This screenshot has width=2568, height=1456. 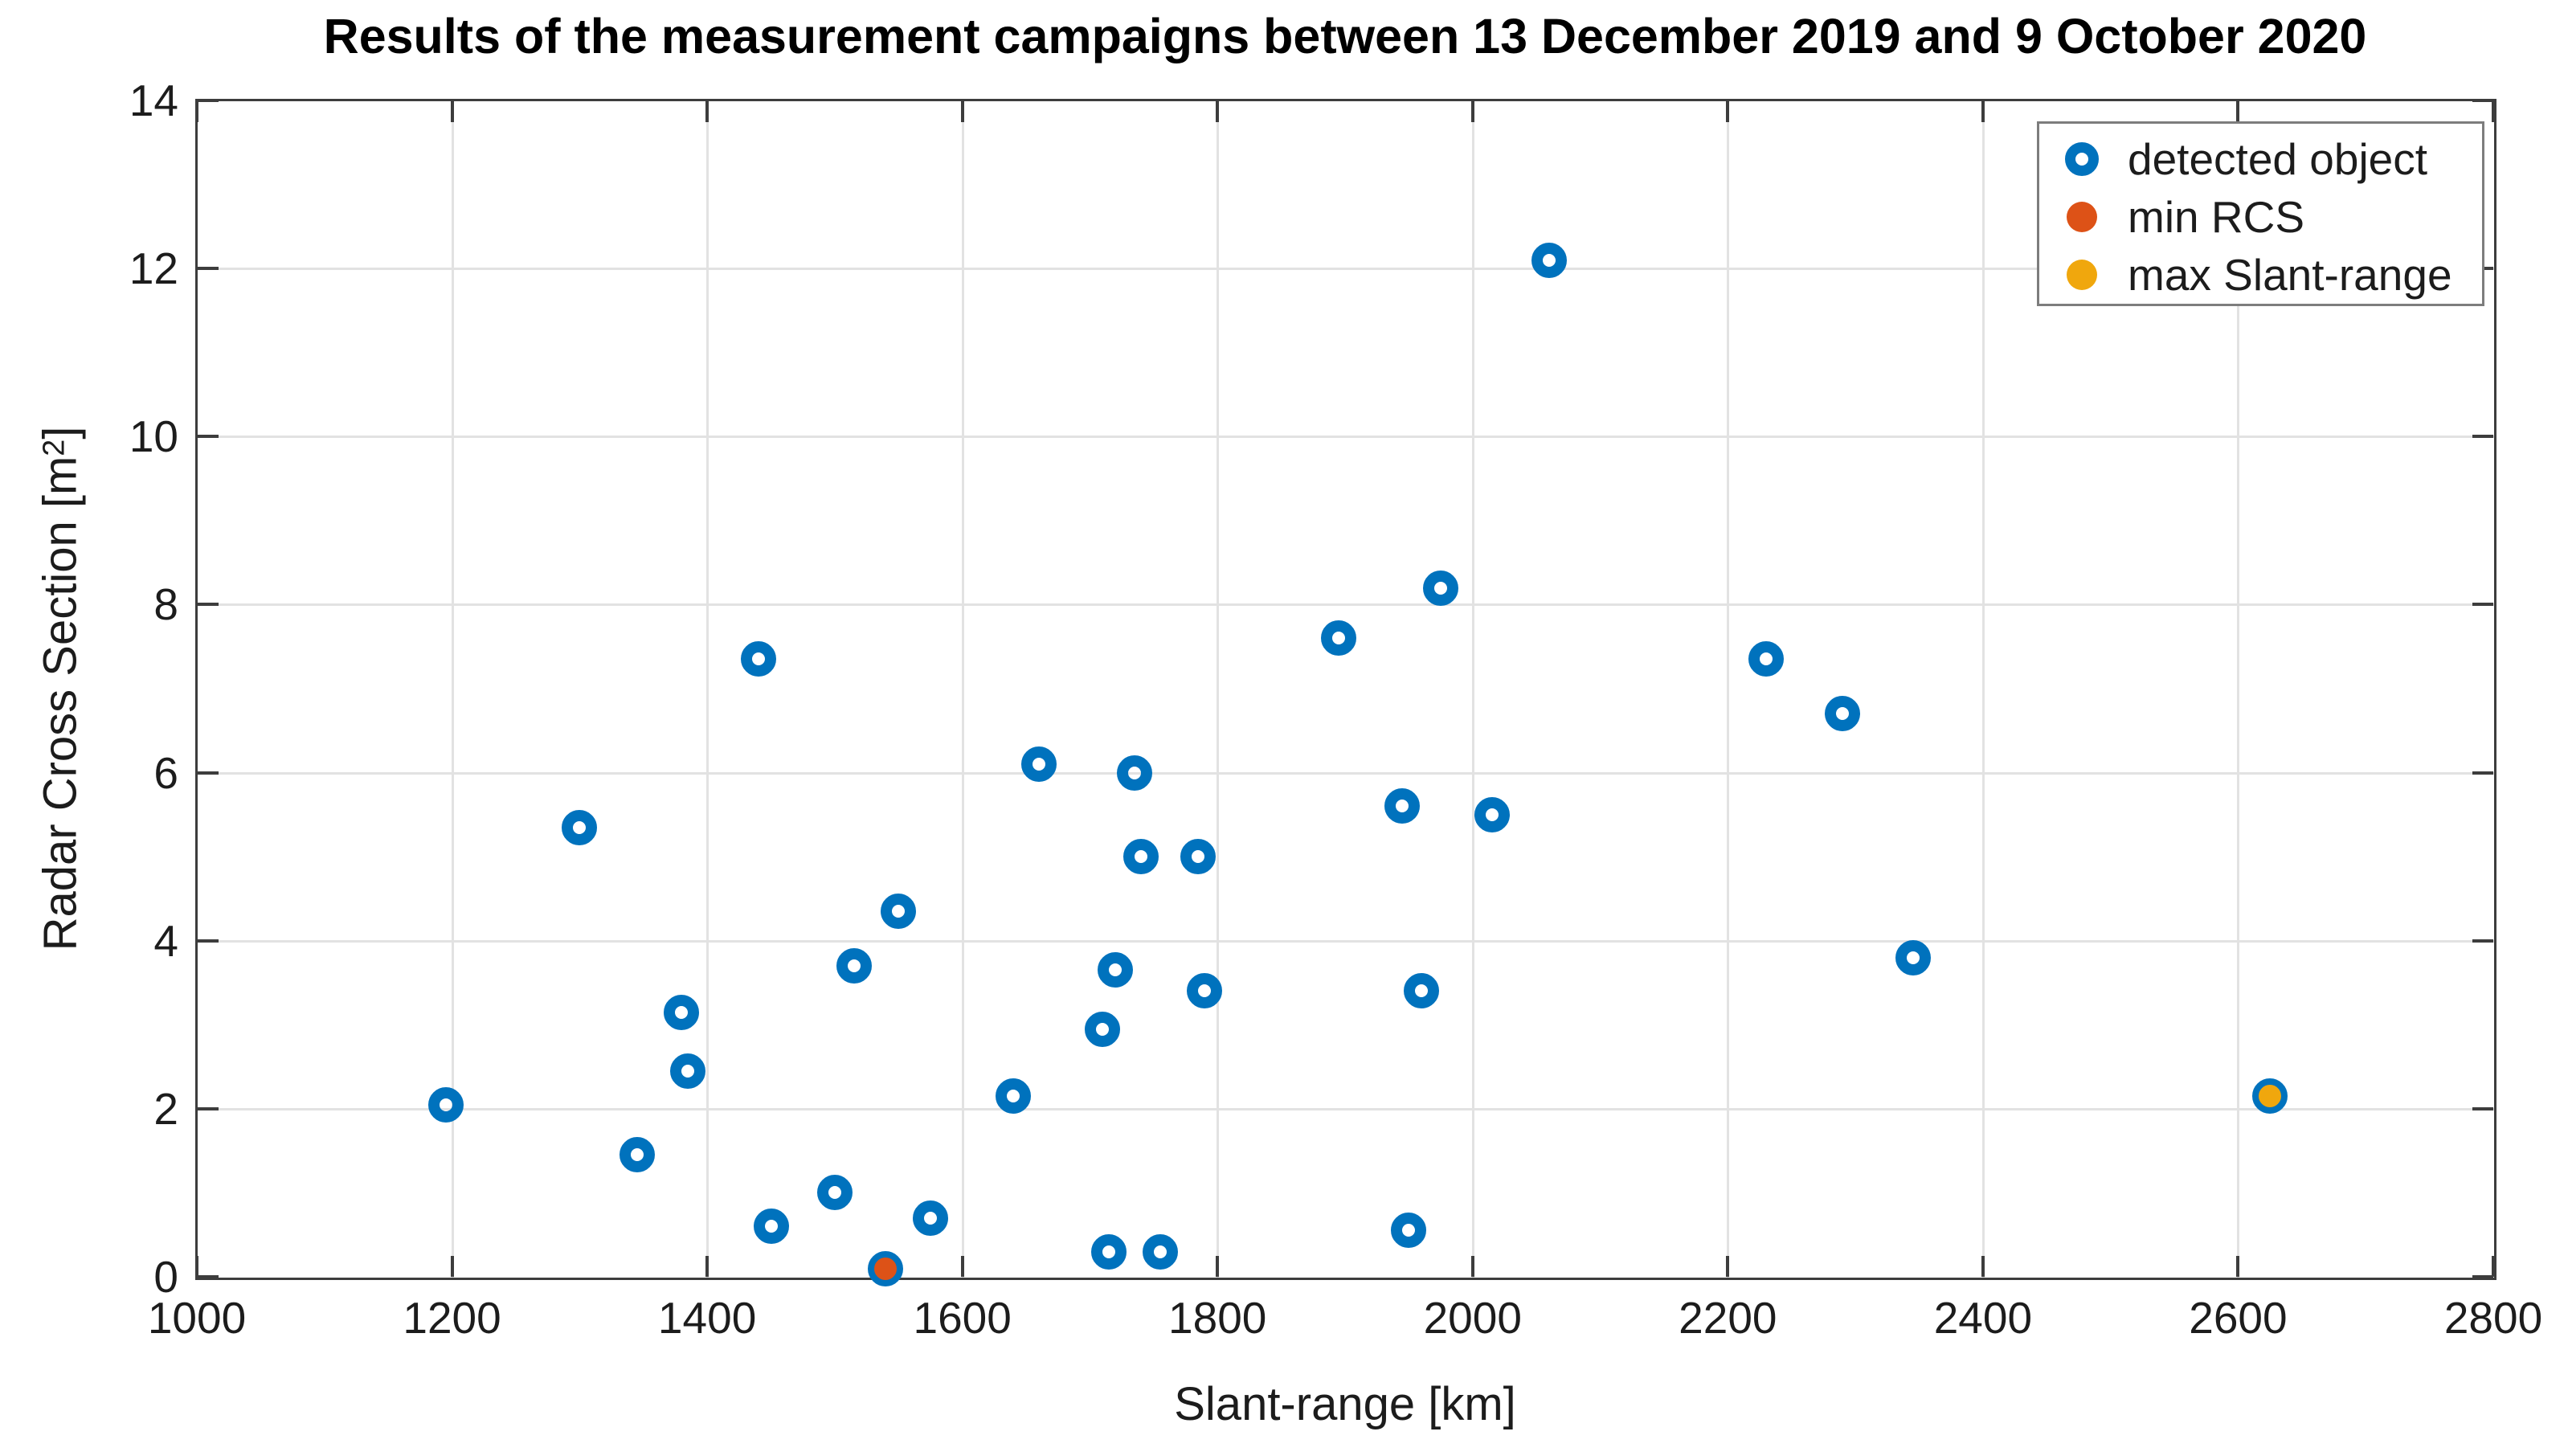 What do you see at coordinates (2216, 217) in the screenshot?
I see `legend-label: min RCS` at bounding box center [2216, 217].